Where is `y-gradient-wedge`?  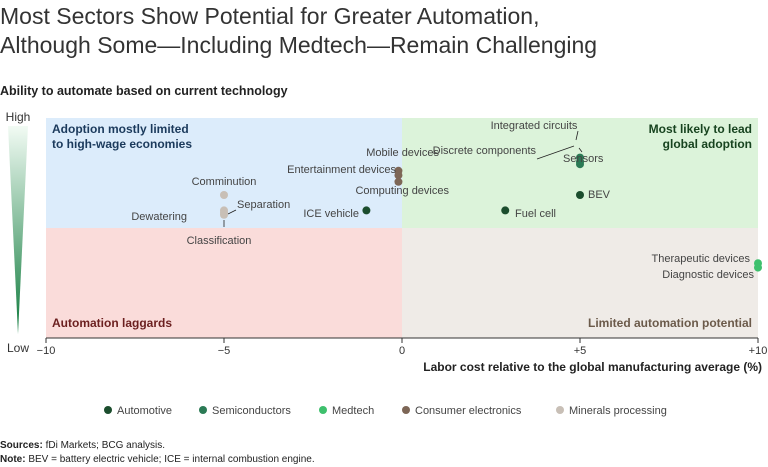
y-gradient-wedge is located at coordinates (18, 230).